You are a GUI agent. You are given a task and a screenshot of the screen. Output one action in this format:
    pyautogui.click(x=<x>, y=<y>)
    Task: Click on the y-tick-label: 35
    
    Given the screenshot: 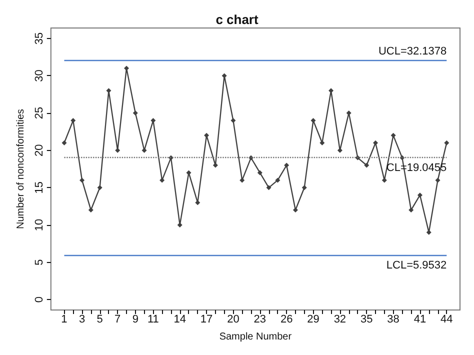 What is the action you would take?
    pyautogui.click(x=39, y=38)
    